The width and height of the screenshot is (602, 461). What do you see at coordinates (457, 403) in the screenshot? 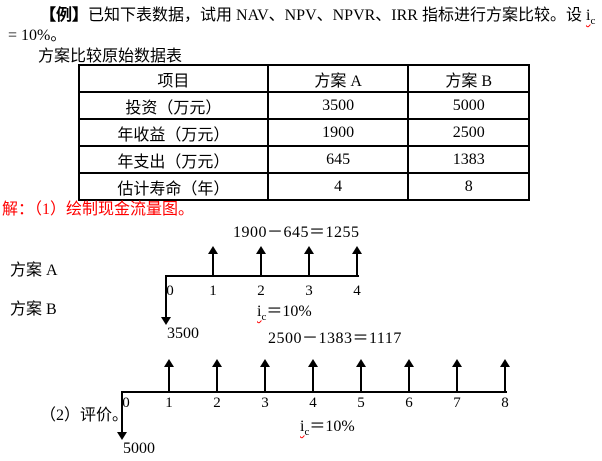
I see `period-tick-label: 7` at bounding box center [457, 403].